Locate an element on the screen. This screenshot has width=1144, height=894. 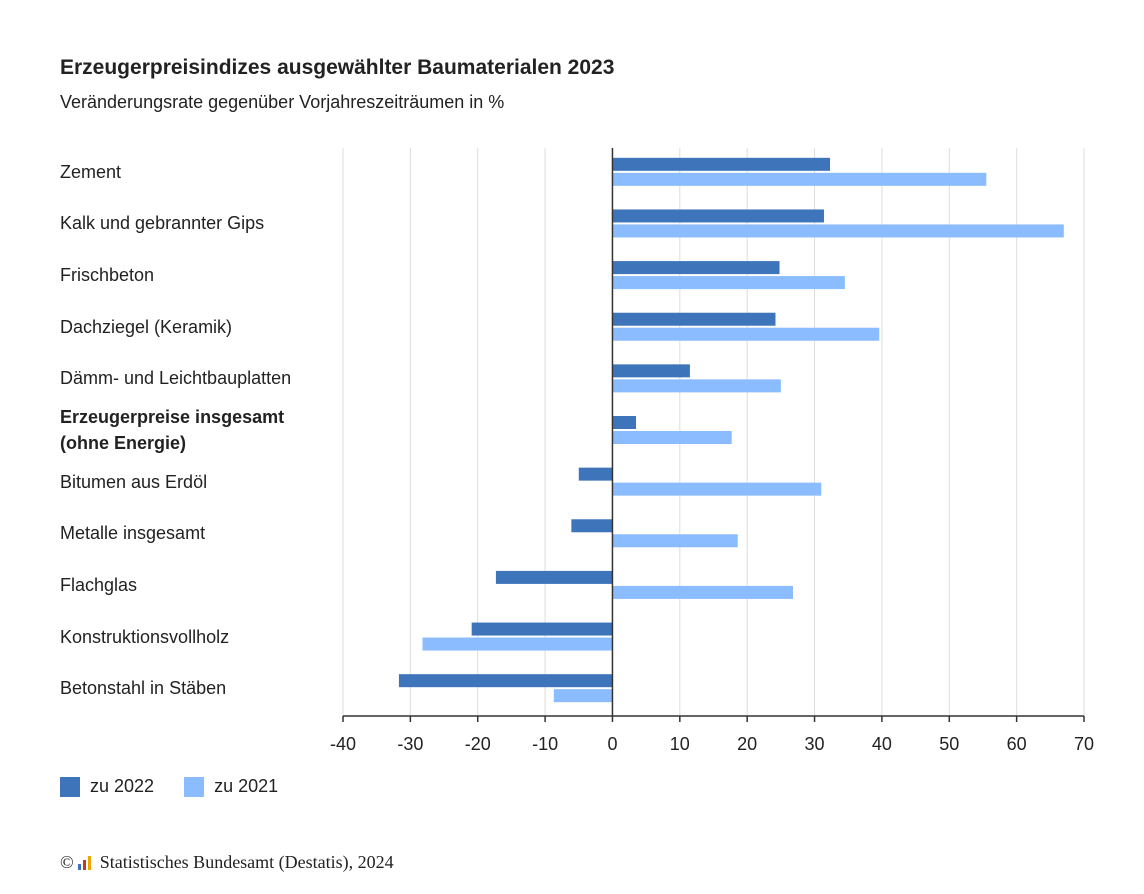
x-tick-label-70: 70 is located at coordinates (1084, 744).